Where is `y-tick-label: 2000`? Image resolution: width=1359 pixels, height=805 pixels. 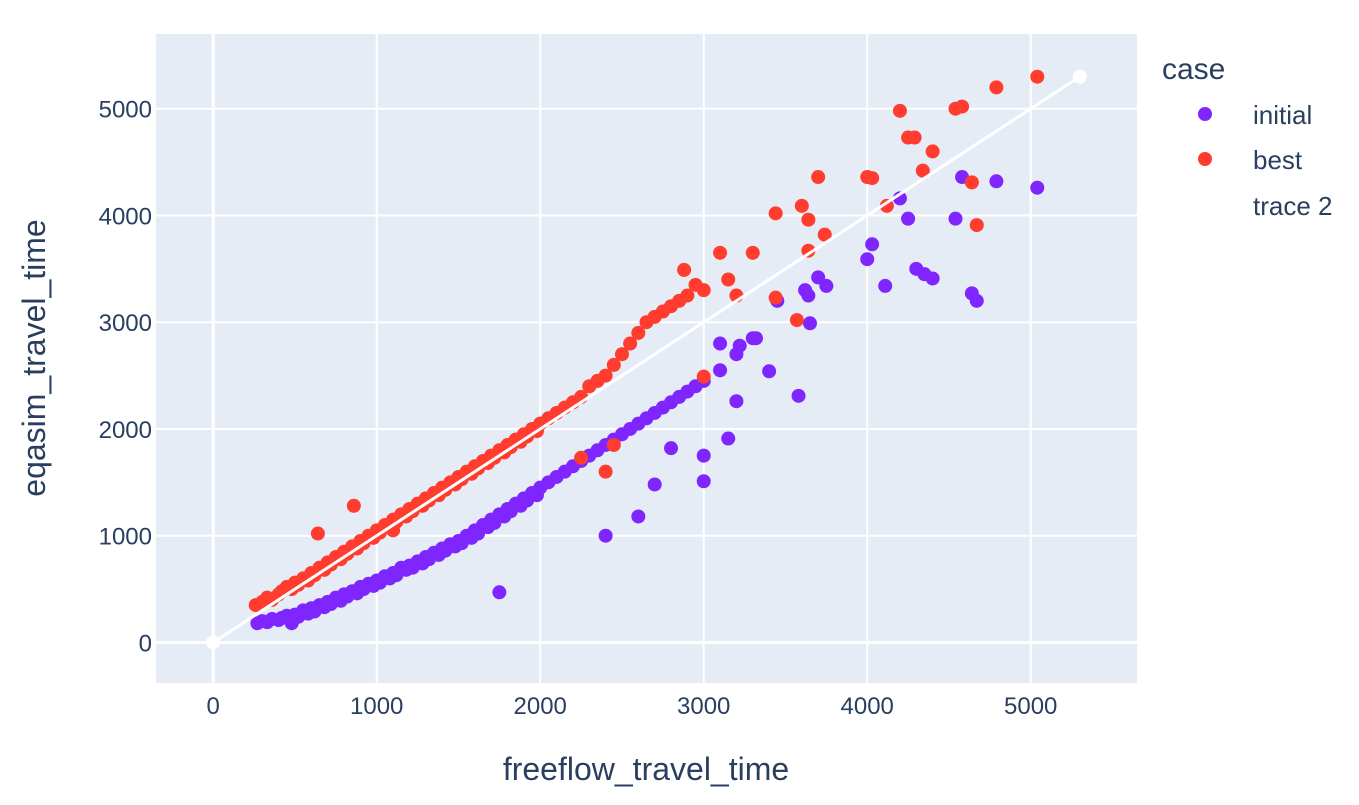
y-tick-label: 2000 is located at coordinates (125, 430).